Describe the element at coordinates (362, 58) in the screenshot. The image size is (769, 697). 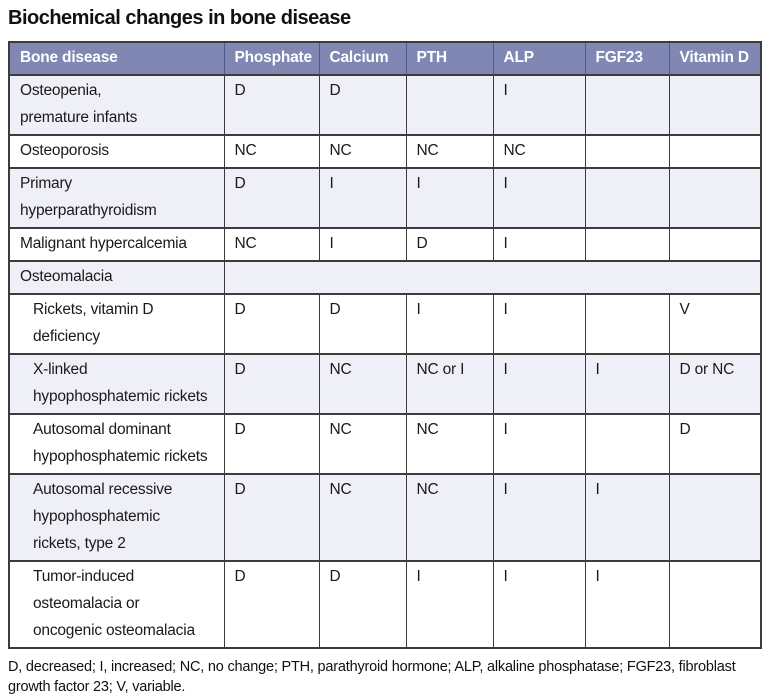
I see `column-header-calcium: Calcium` at that location.